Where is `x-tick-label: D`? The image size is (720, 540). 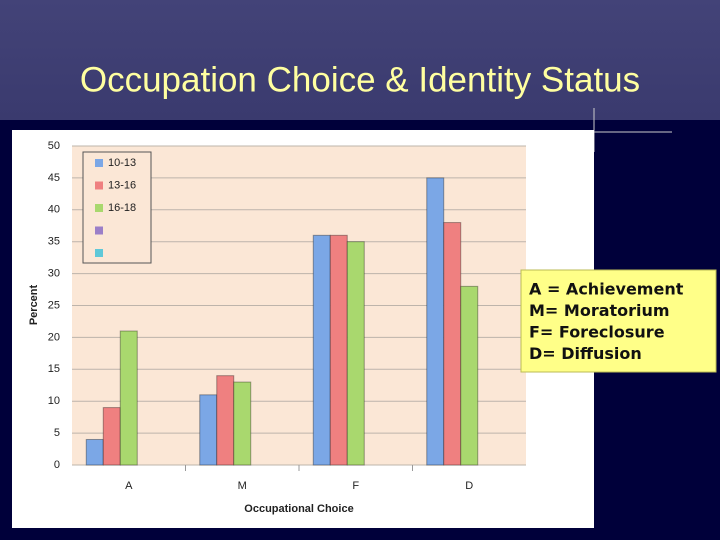 x-tick-label: D is located at coordinates (469, 486).